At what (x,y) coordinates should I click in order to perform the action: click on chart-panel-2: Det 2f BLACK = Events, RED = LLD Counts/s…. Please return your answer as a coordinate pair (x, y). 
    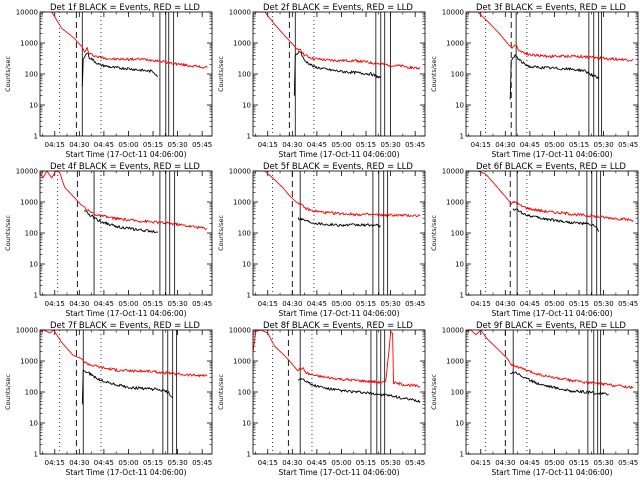
    Looking at the image, I should click on (321, 81).